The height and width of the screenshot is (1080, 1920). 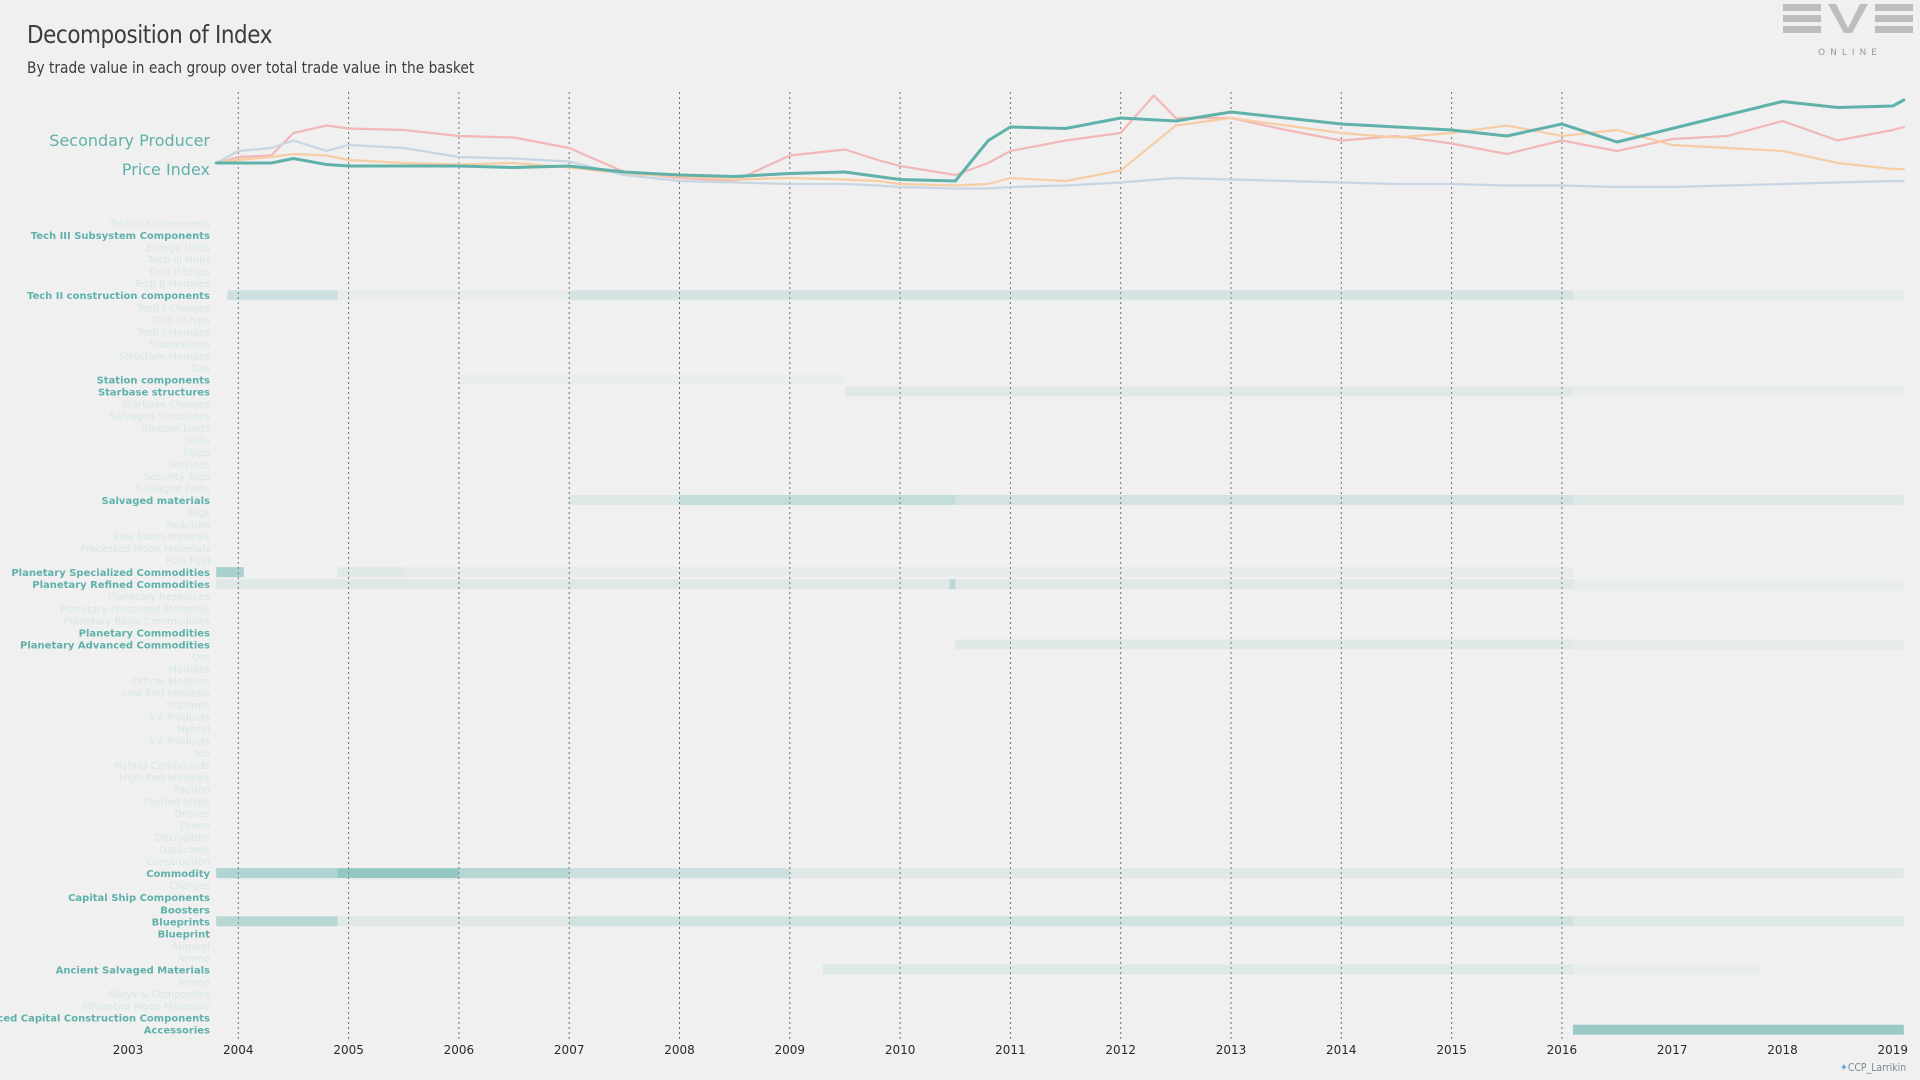 What do you see at coordinates (173, 308) in the screenshot?
I see `row-label: Tech I Charges` at bounding box center [173, 308].